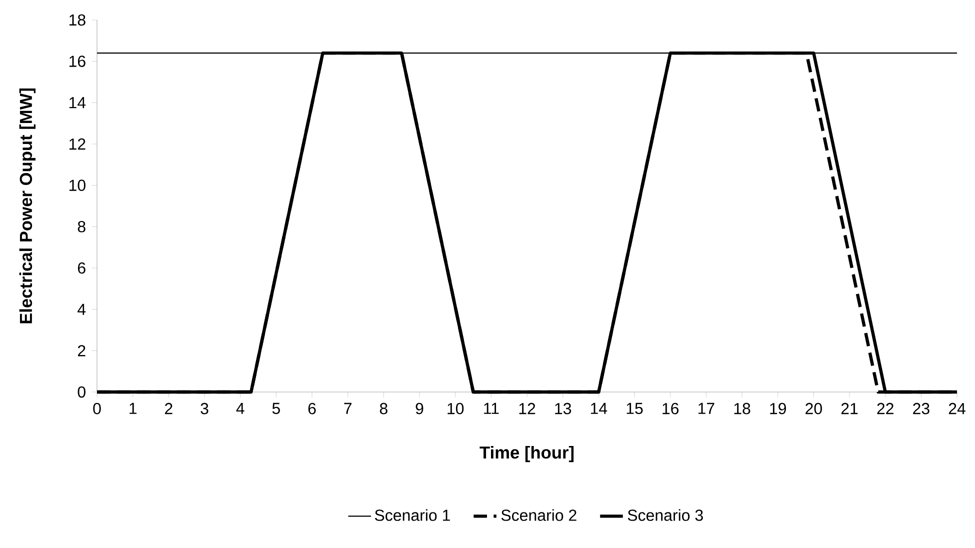 The height and width of the screenshot is (548, 975). I want to click on y-tick-label: 8, so click(82, 226).